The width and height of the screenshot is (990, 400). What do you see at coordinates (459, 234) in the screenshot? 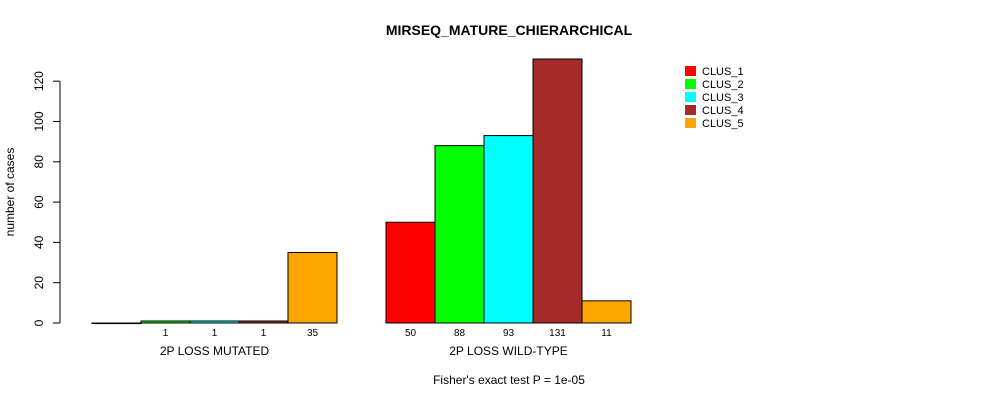
I see `bar-clus-2-wild-type` at bounding box center [459, 234].